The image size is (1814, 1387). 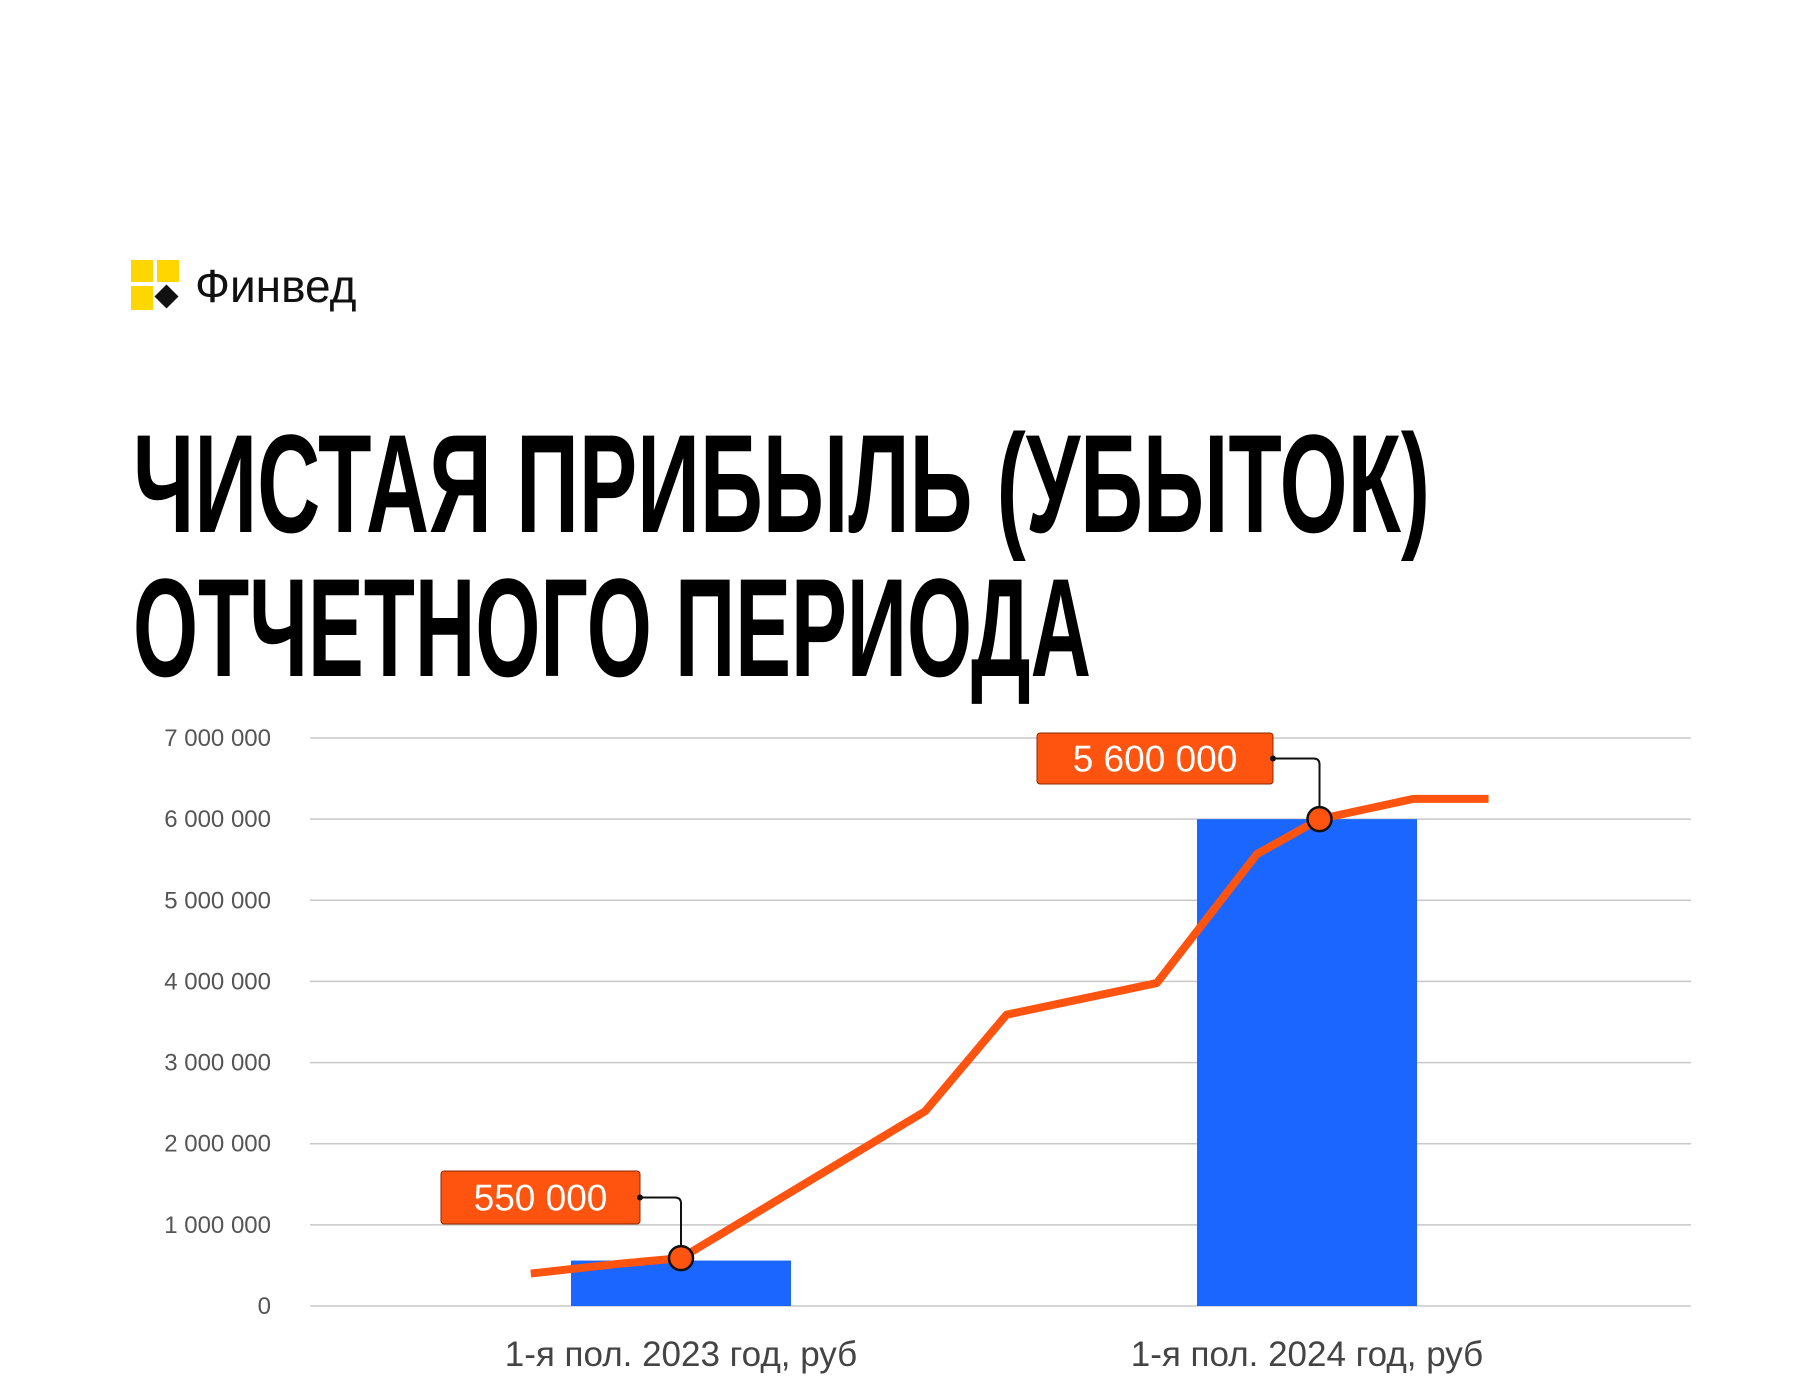 I want to click on y-tick-label: 4 000 000, so click(x=217, y=981).